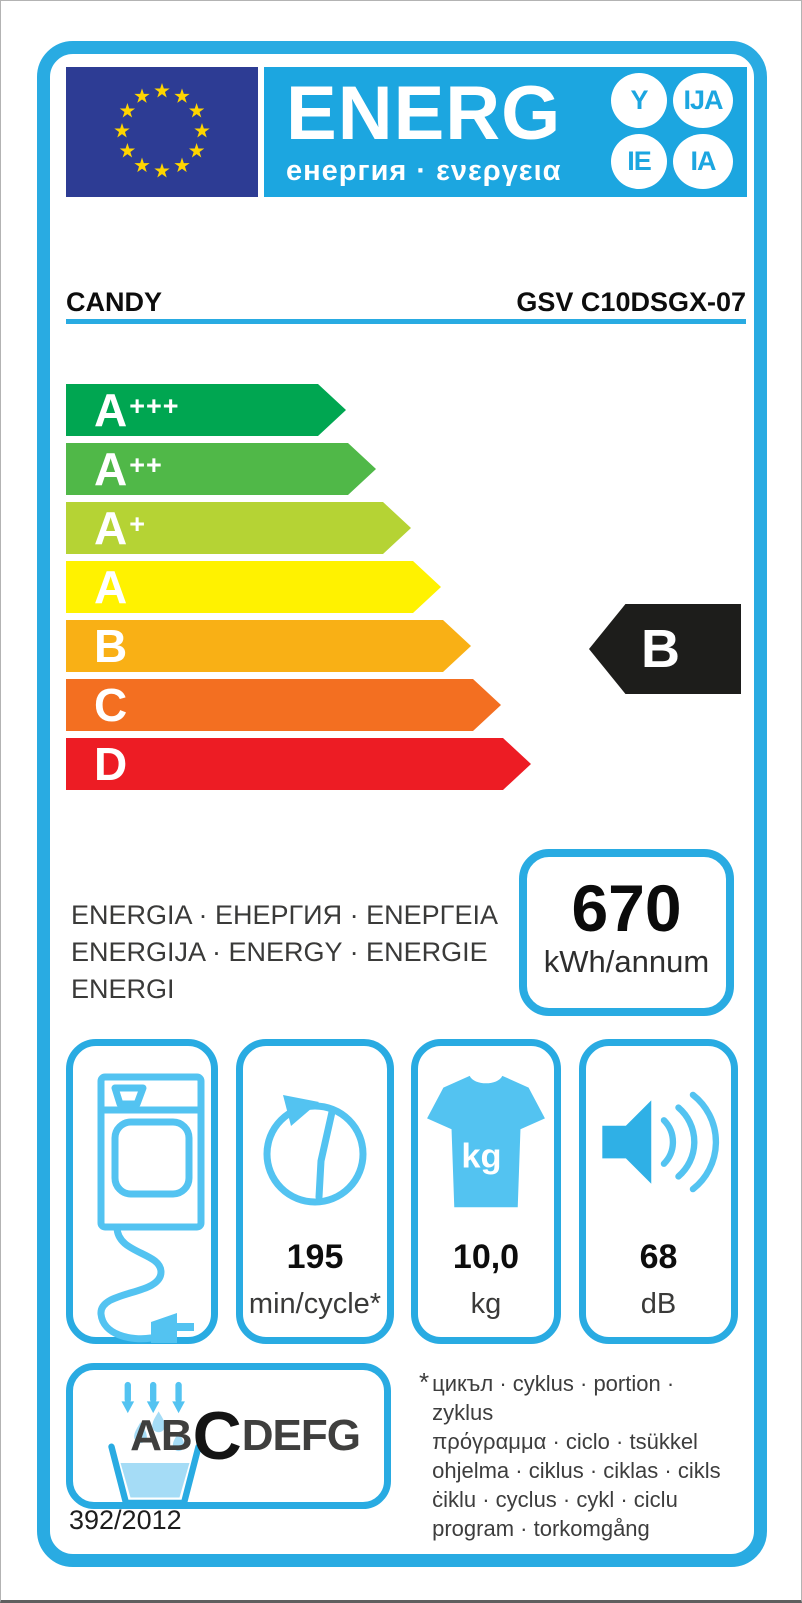 This screenshot has width=802, height=1603. I want to click on scale-bar-a: A, so click(253, 587).